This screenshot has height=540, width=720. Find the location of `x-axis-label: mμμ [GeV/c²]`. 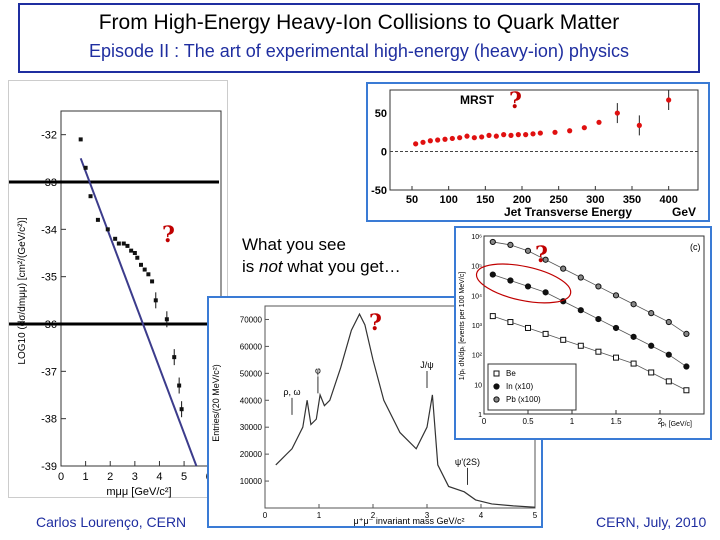

x-axis-label: mμμ [GeV/c²] is located at coordinates (138, 492).